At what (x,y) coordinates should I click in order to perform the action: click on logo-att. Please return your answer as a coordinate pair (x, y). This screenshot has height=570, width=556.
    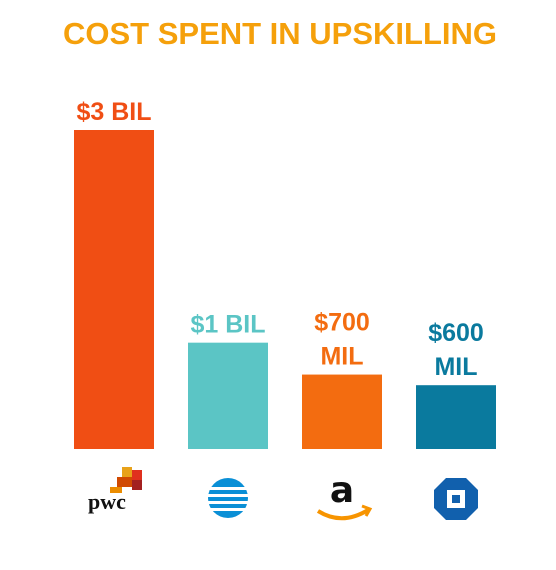
    Looking at the image, I should click on (228, 498).